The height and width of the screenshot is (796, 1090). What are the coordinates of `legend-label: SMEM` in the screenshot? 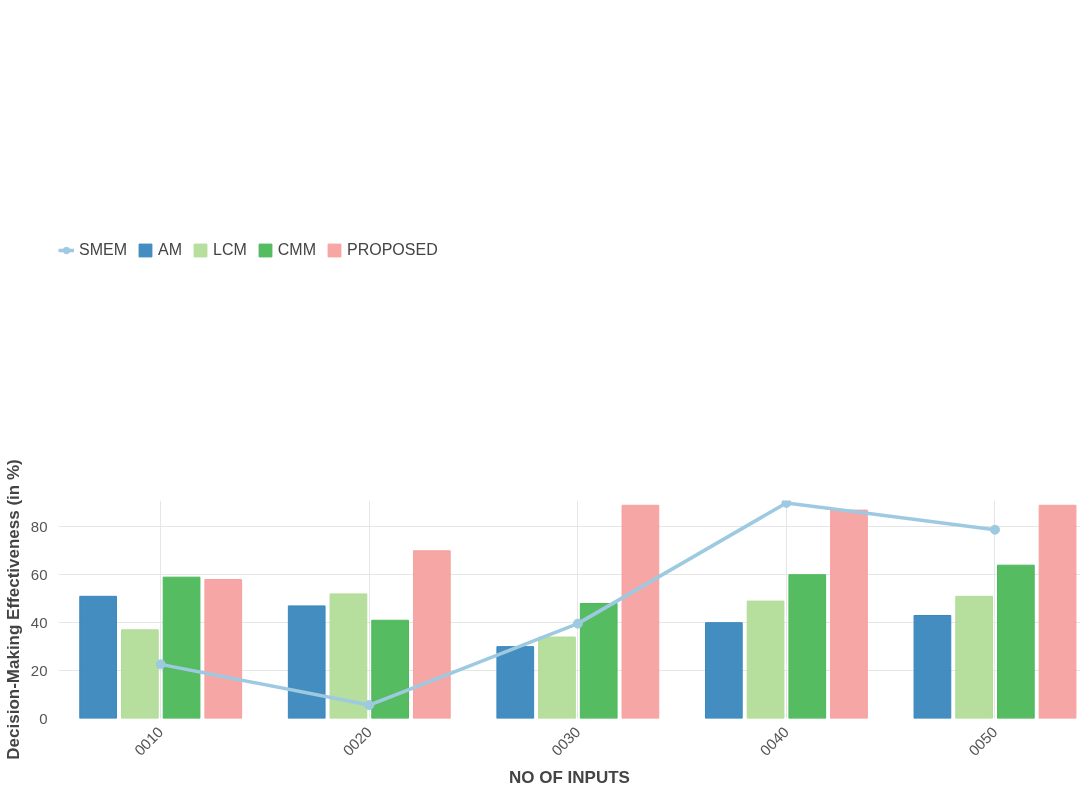 It's located at (103, 250).